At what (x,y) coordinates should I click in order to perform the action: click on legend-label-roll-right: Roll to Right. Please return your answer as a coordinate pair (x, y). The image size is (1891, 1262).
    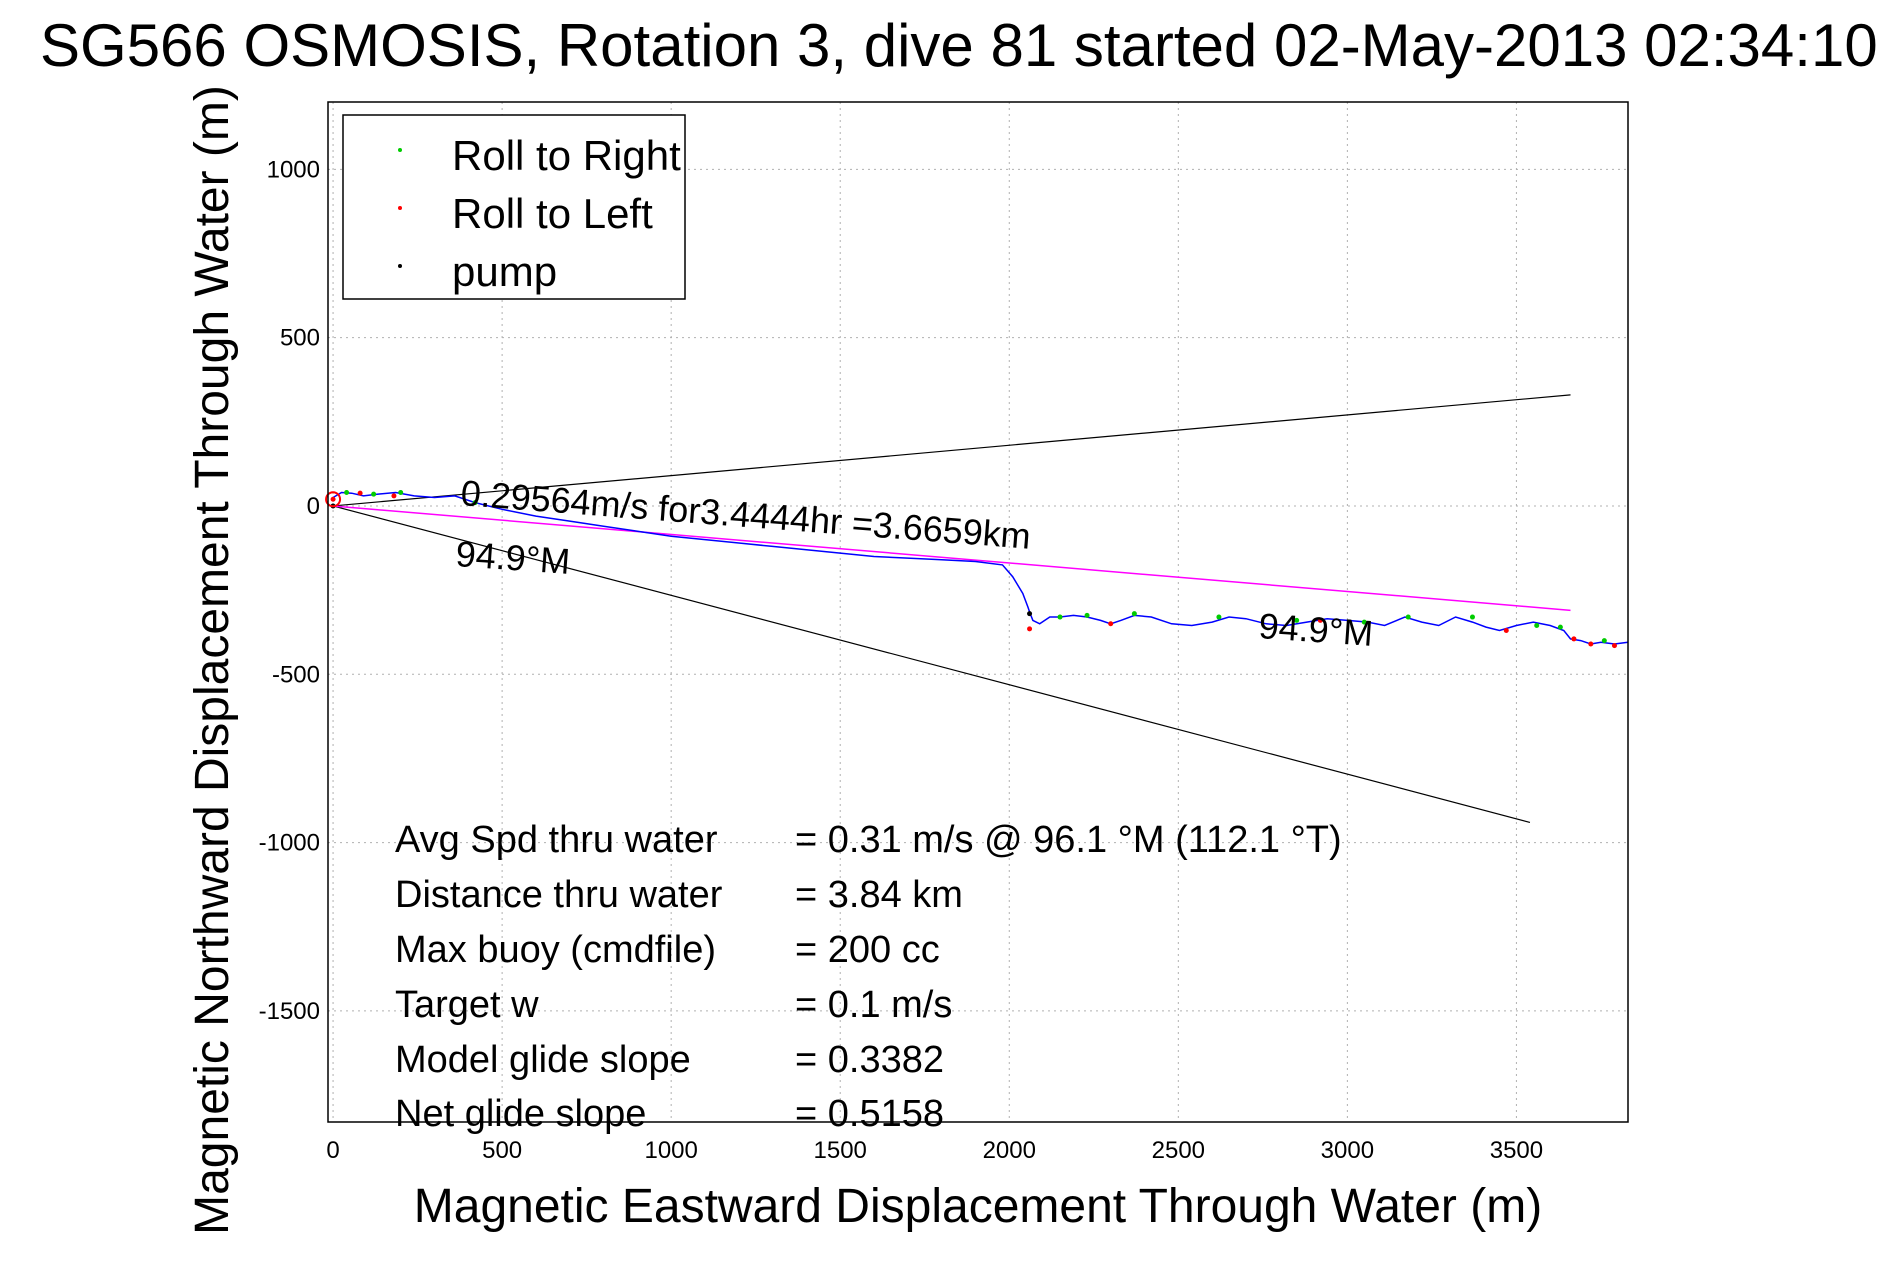
    Looking at the image, I should click on (566, 155).